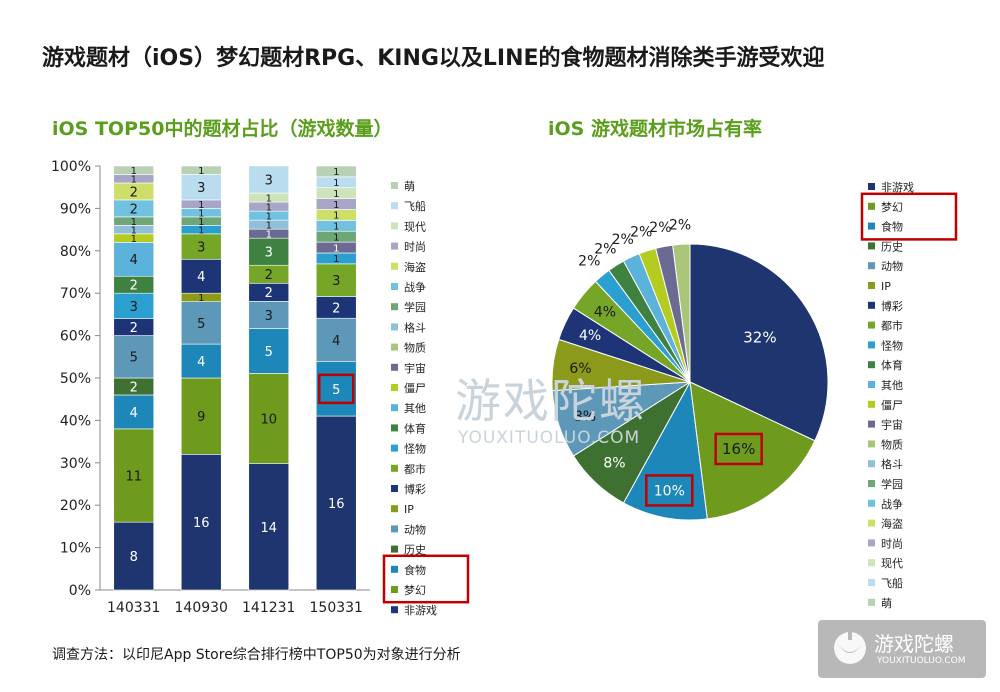 The height and width of the screenshot is (692, 1000). Describe the element at coordinates (886, 603) in the screenshot. I see `legend-label: 萌` at that location.